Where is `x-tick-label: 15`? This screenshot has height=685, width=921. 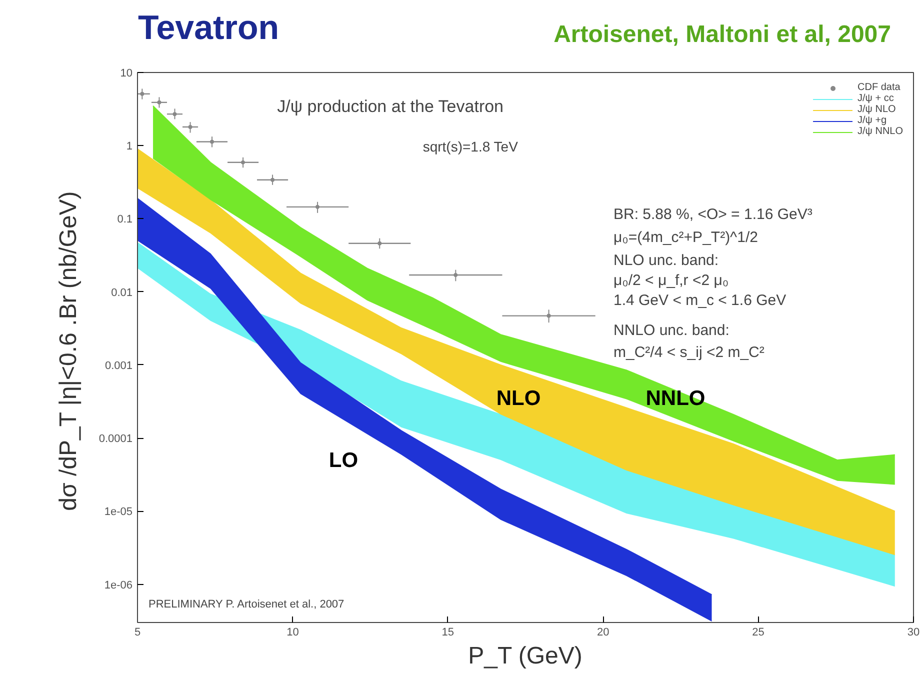
x-tick-label: 15 is located at coordinates (448, 632).